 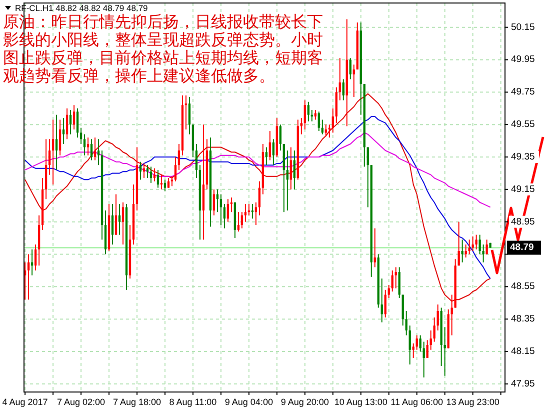 I want to click on x-tick-label: 10 Aug 13:00, so click(x=361, y=402).